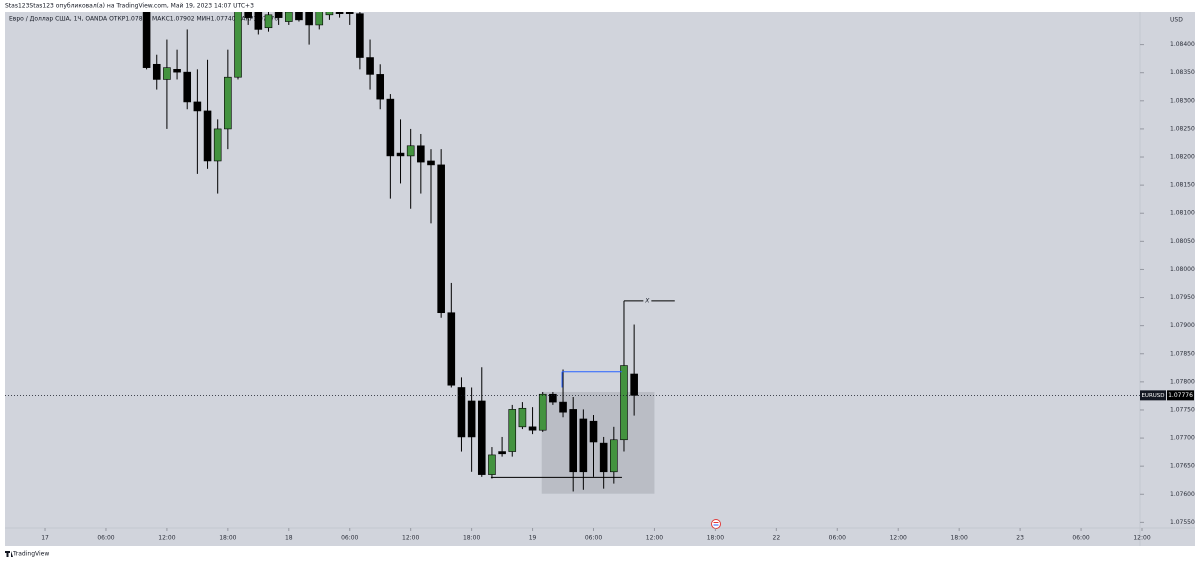  I want to click on logo, so click(9, 554).